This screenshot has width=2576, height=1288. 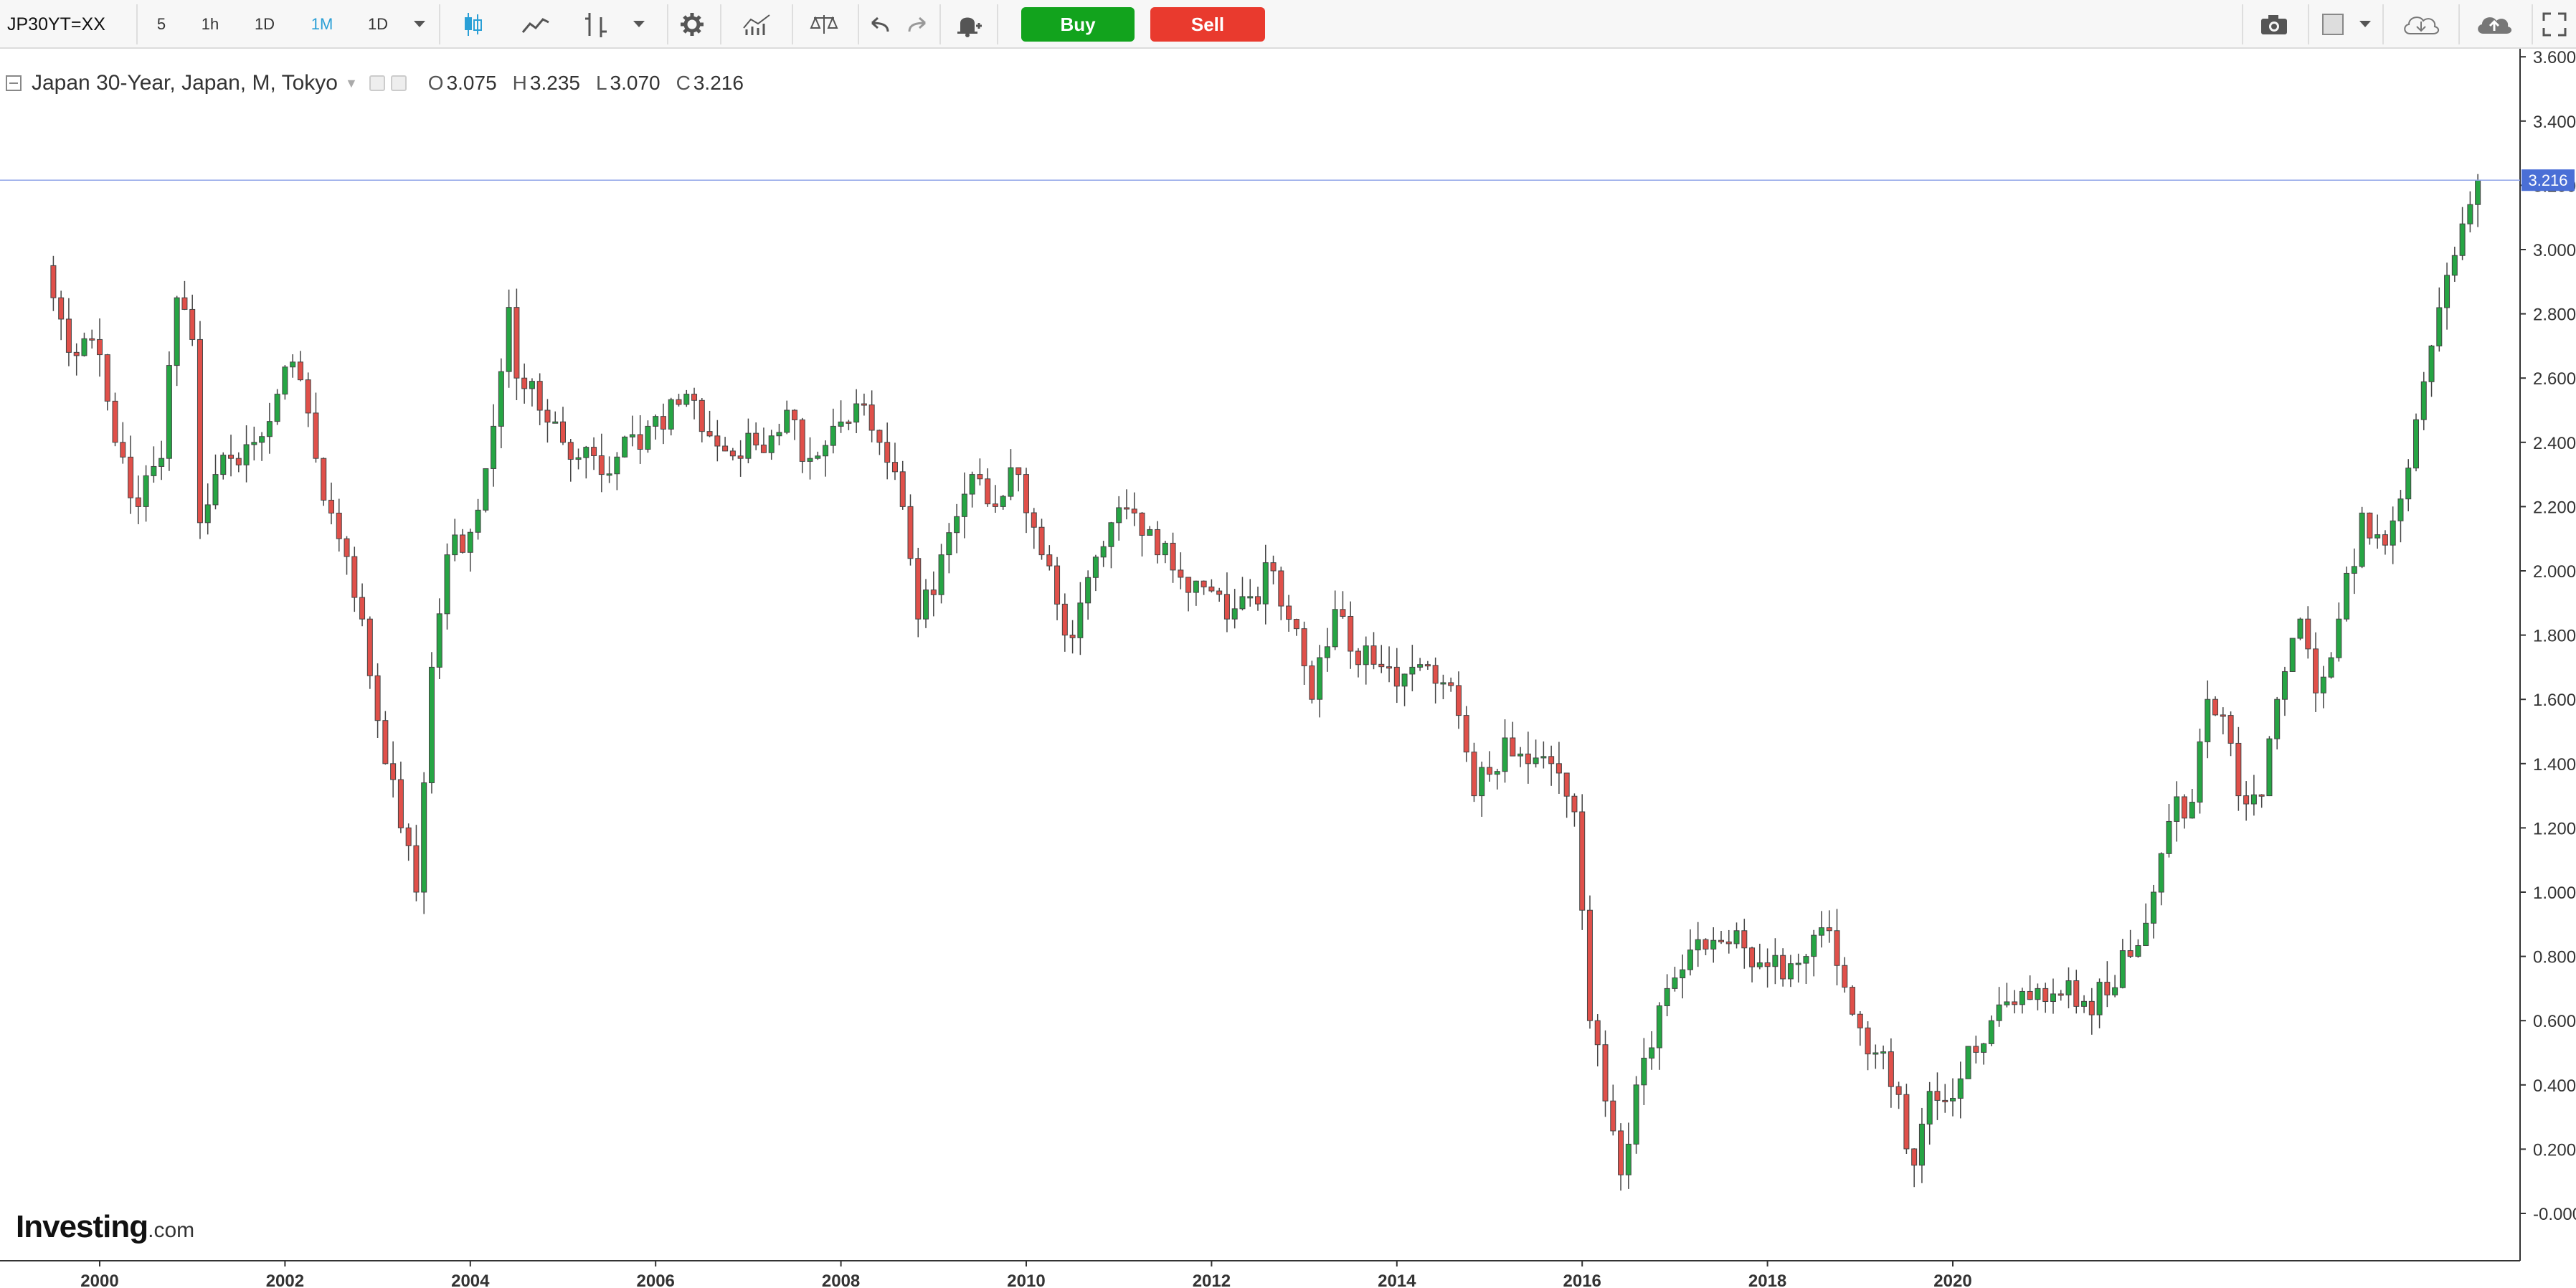 I want to click on line-icon, so click(x=535, y=24).